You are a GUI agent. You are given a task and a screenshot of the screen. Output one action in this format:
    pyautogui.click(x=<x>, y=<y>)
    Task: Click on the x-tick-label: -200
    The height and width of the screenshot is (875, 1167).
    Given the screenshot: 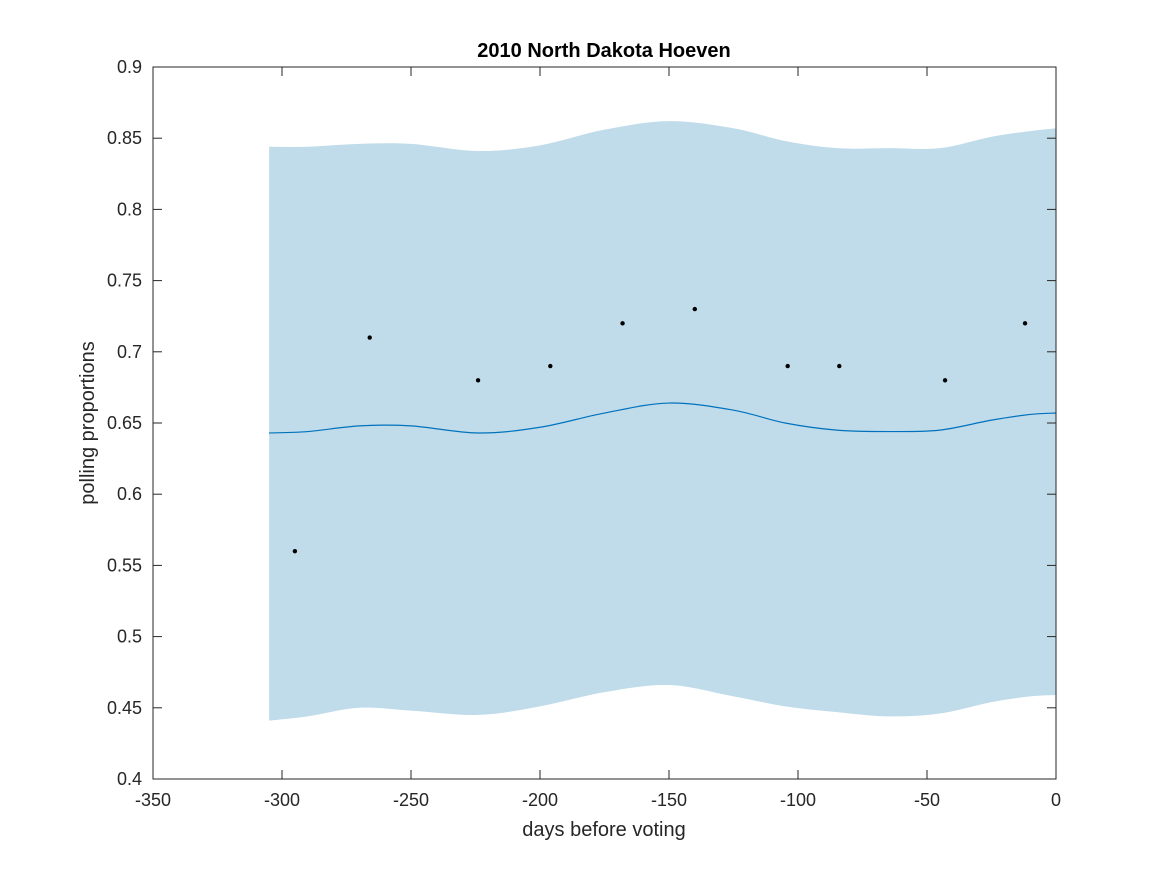 What is the action you would take?
    pyautogui.click(x=540, y=800)
    